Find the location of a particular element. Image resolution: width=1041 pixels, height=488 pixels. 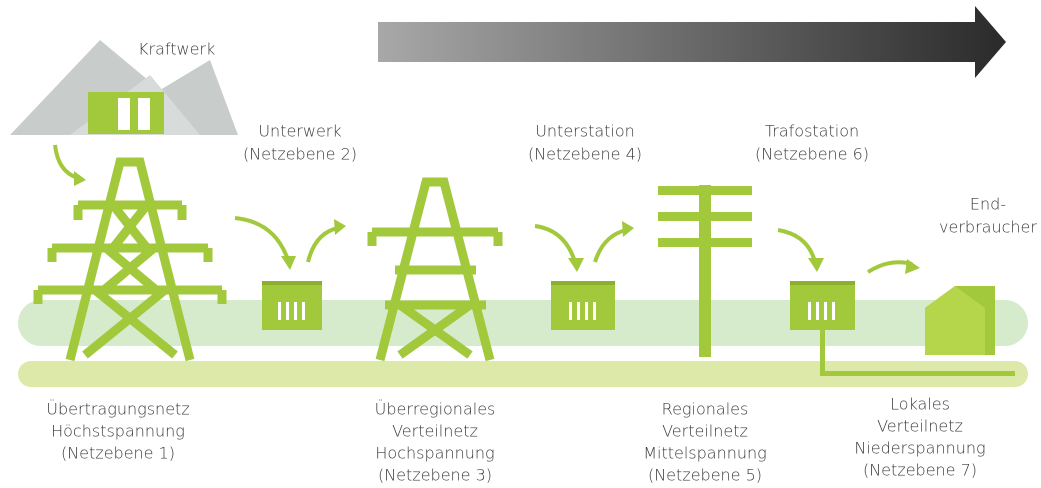

label: End- is located at coordinates (988, 204).